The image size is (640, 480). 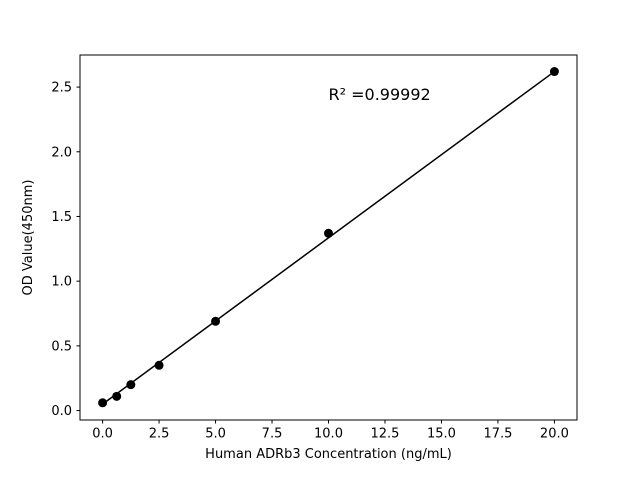 I want to click on x-tick-label: 2.5, so click(x=159, y=434).